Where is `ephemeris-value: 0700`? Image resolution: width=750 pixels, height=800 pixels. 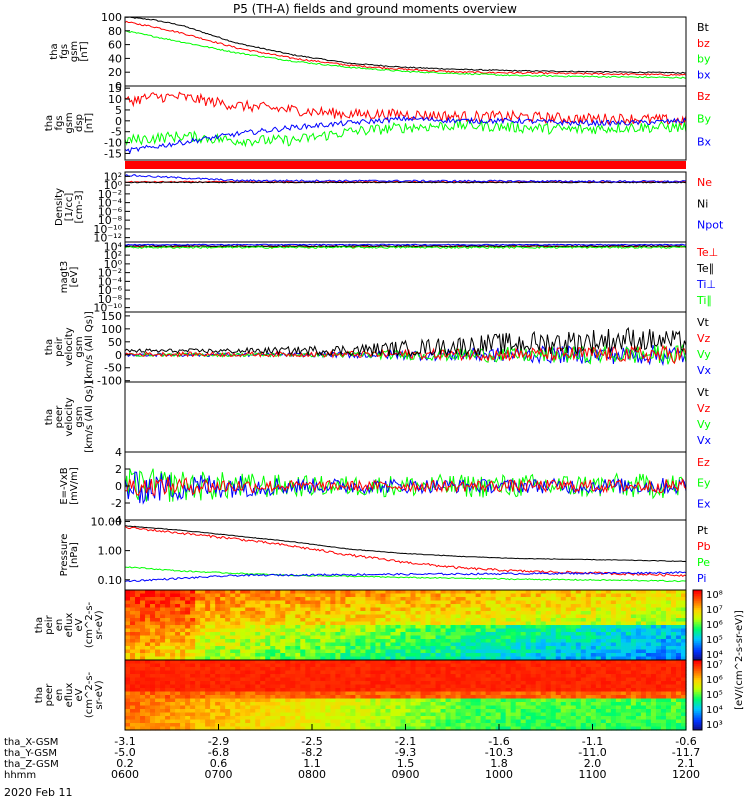 ephemeris-value: 0700 is located at coordinates (219, 774).